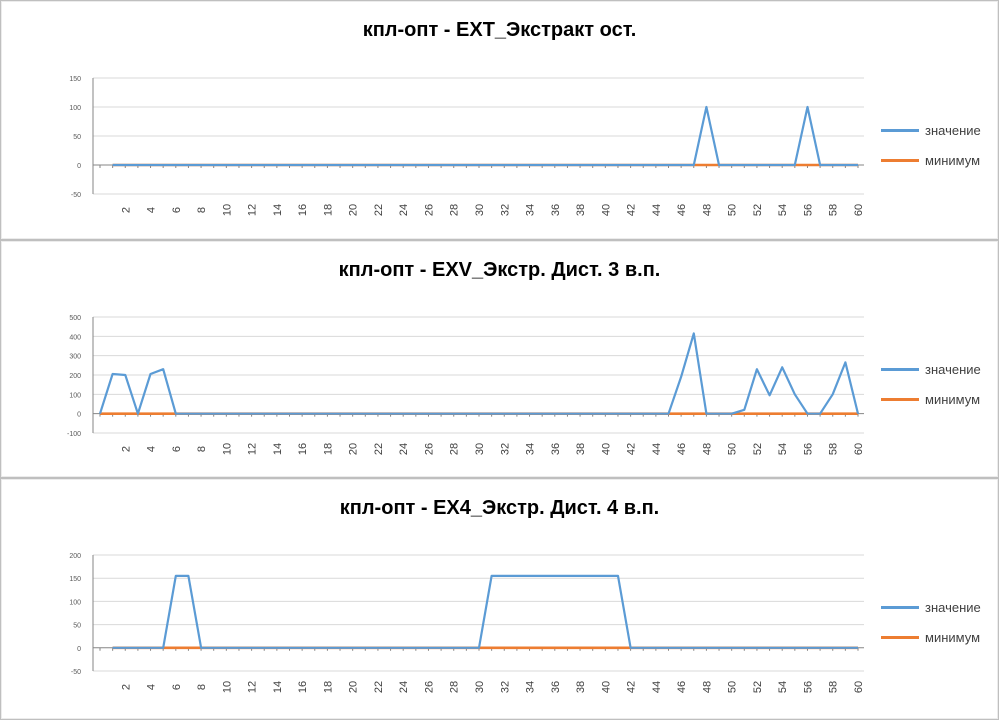 Image resolution: width=999 pixels, height=720 pixels. Describe the element at coordinates (75, 337) in the screenshot. I see `y-tick-label: 400` at that location.